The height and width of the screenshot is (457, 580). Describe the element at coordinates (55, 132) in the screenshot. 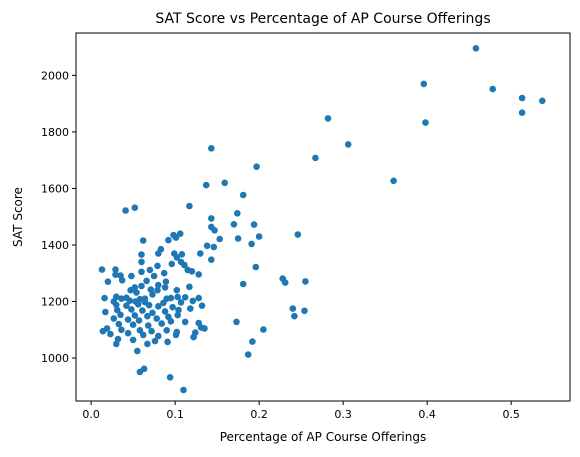

I see `y-tick-label: 1800` at that location.